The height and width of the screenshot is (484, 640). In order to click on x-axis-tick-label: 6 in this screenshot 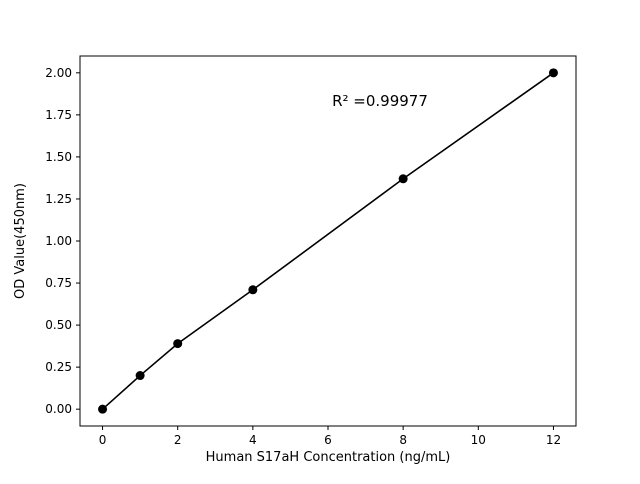, I will do `click(328, 440)`.